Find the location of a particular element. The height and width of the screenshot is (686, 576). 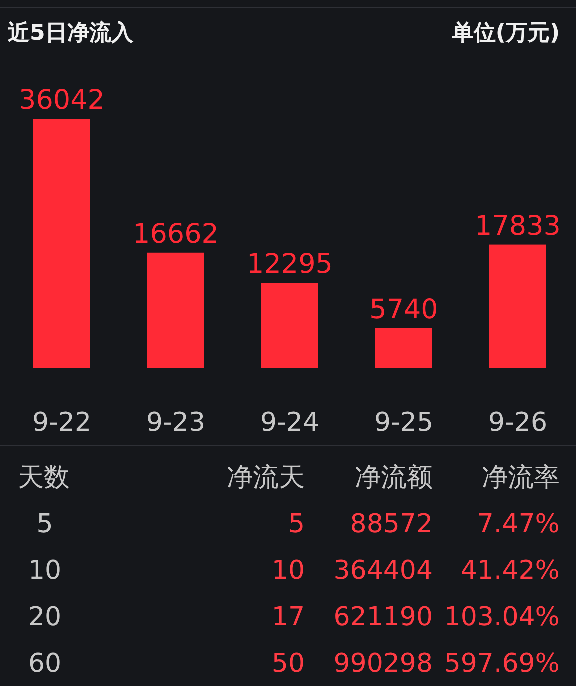

x-tick-label: 9-26 is located at coordinates (518, 423).